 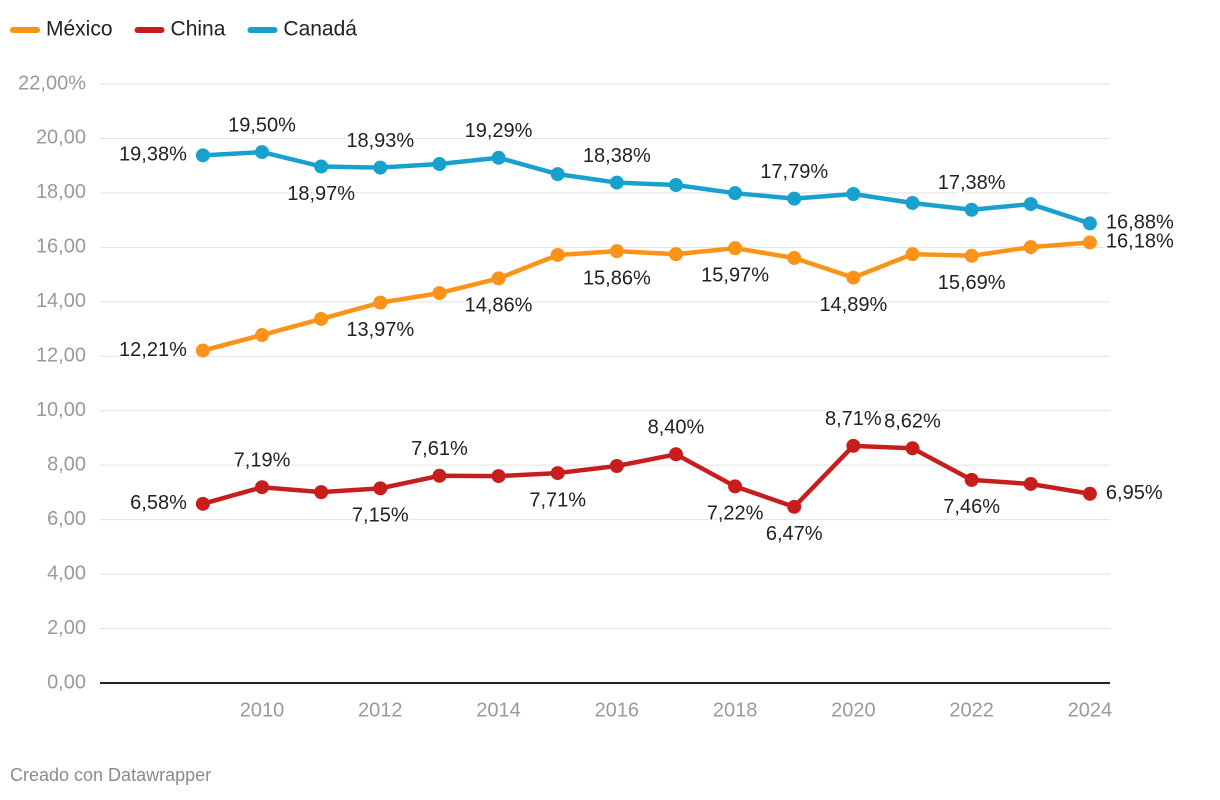 I want to click on value-label: 17,38%, so click(x=972, y=183).